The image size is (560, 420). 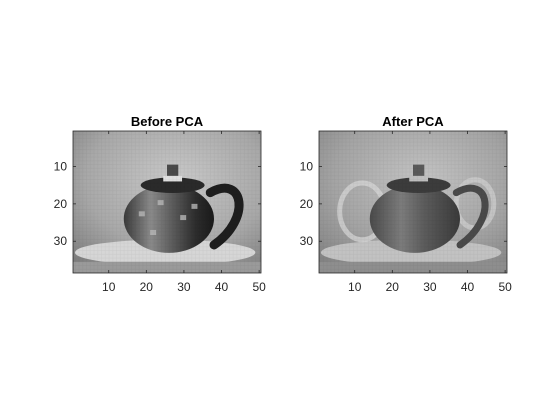 What do you see at coordinates (167, 121) in the screenshot?
I see `chart-title: Before PCA` at bounding box center [167, 121].